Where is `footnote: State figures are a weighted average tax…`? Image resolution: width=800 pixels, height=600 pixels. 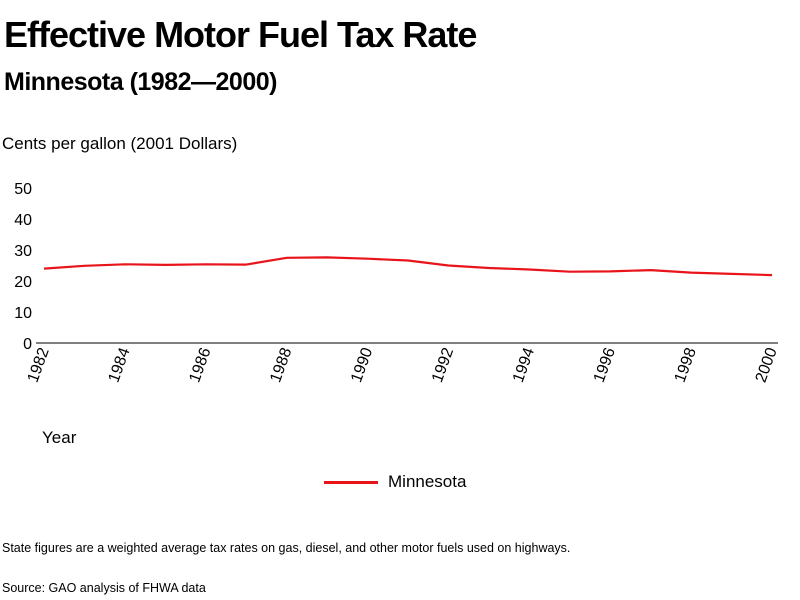
footnote: State figures are a weighted average tax… is located at coordinates (286, 548).